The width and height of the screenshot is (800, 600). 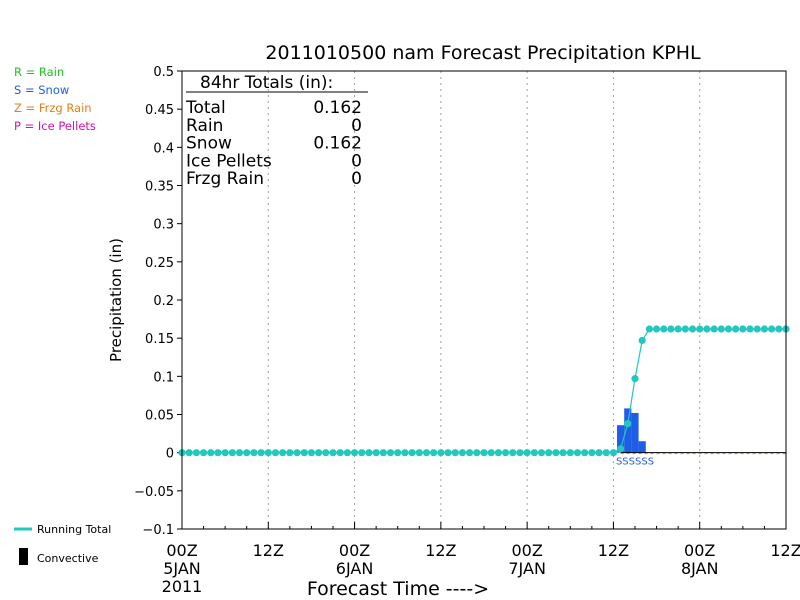 I want to click on y-tick-label: 0.05, so click(x=159, y=416).